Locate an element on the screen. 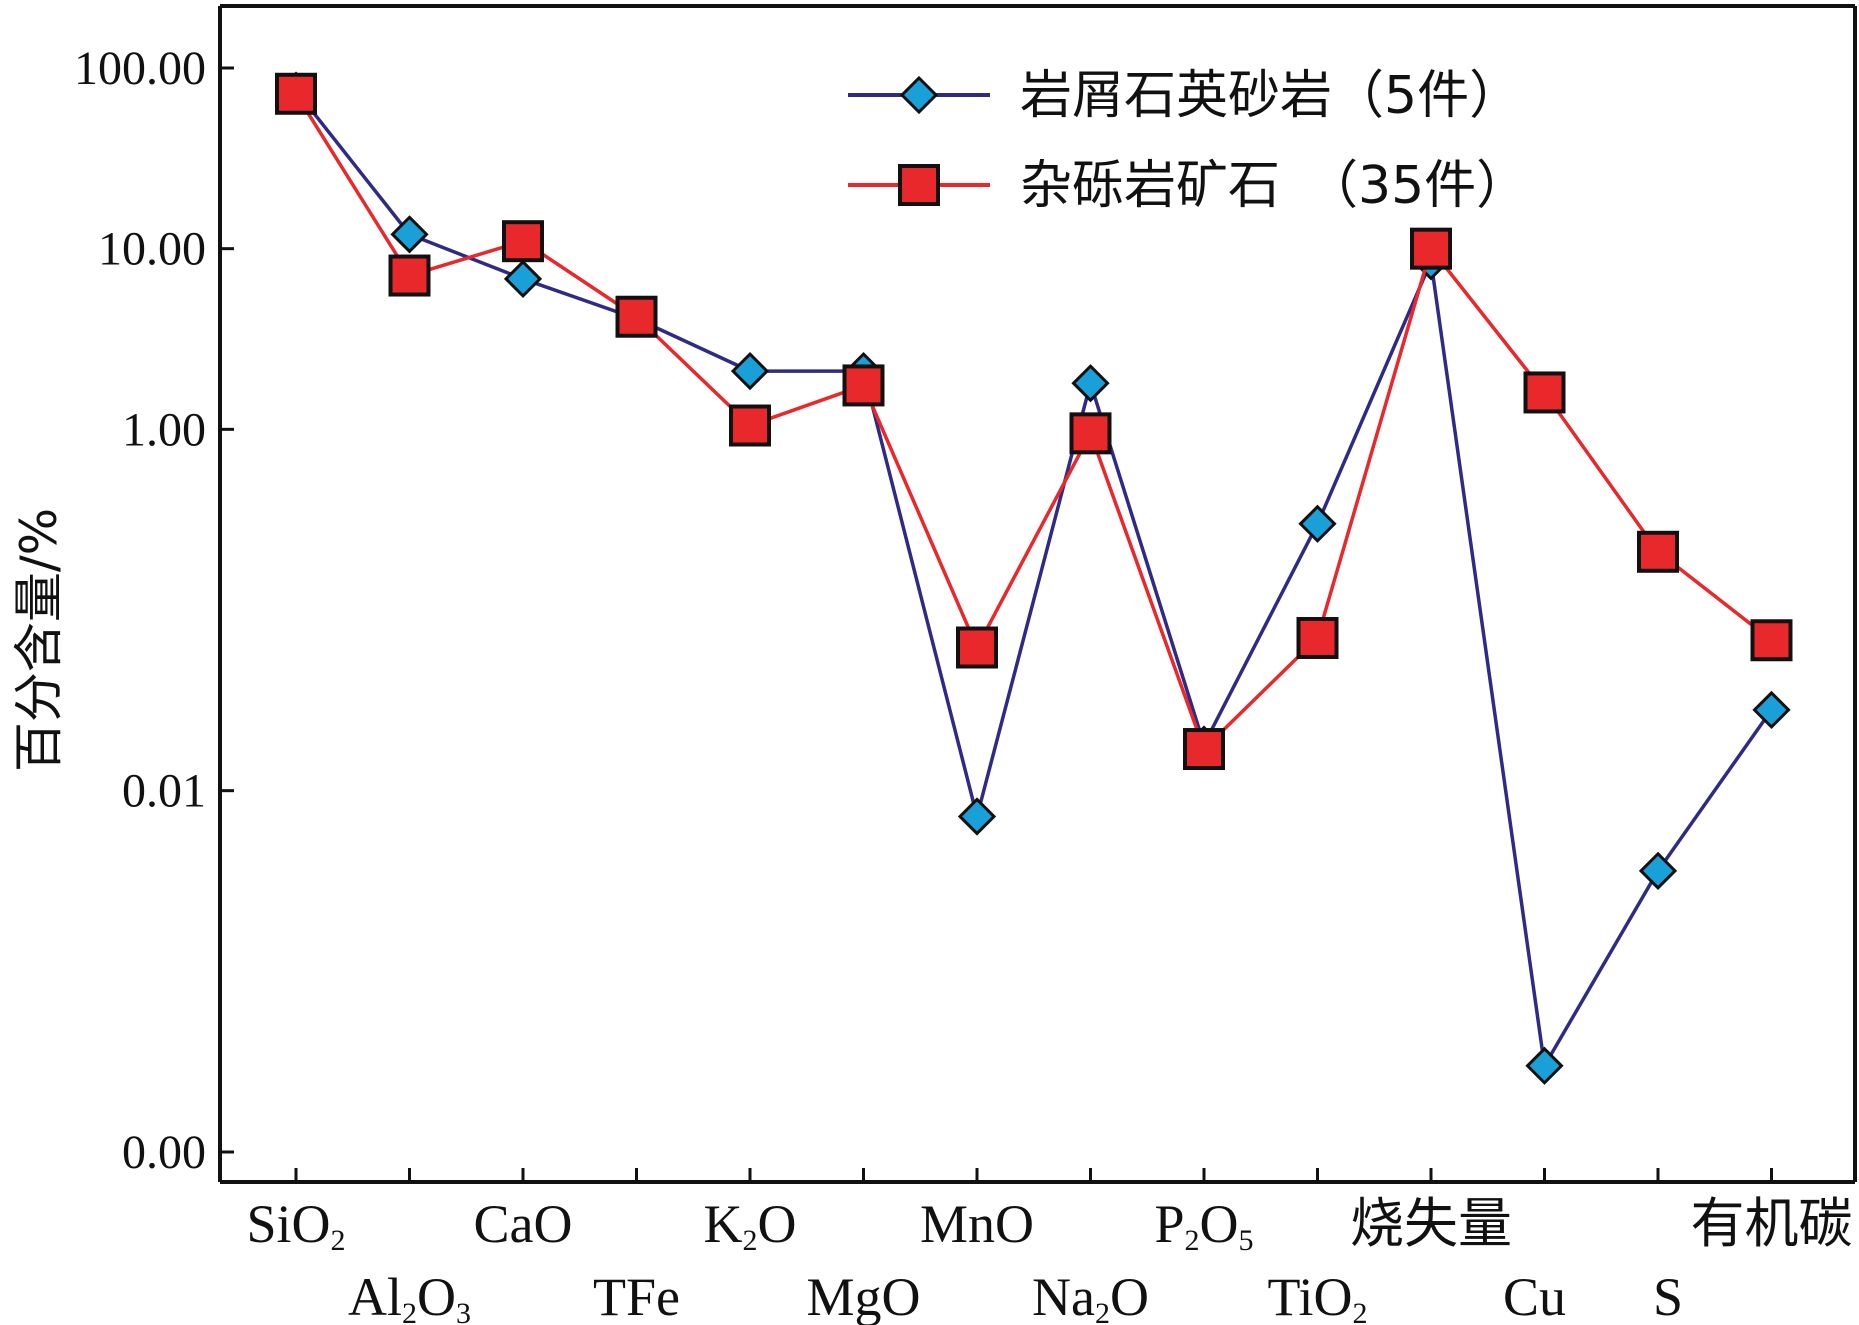 The height and width of the screenshot is (1325, 1859). x-category-label: 烧失量 is located at coordinates (1431, 1224).